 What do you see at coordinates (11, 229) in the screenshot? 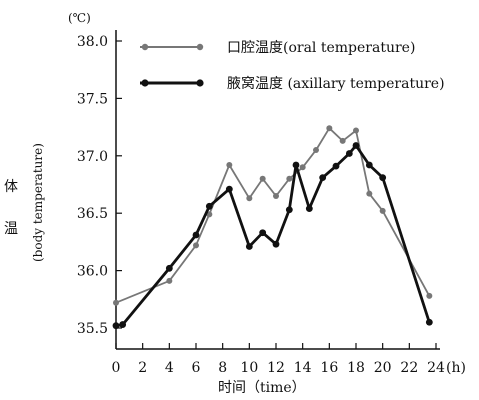
I see `y-axis-label-cn-2: 温` at bounding box center [11, 229].